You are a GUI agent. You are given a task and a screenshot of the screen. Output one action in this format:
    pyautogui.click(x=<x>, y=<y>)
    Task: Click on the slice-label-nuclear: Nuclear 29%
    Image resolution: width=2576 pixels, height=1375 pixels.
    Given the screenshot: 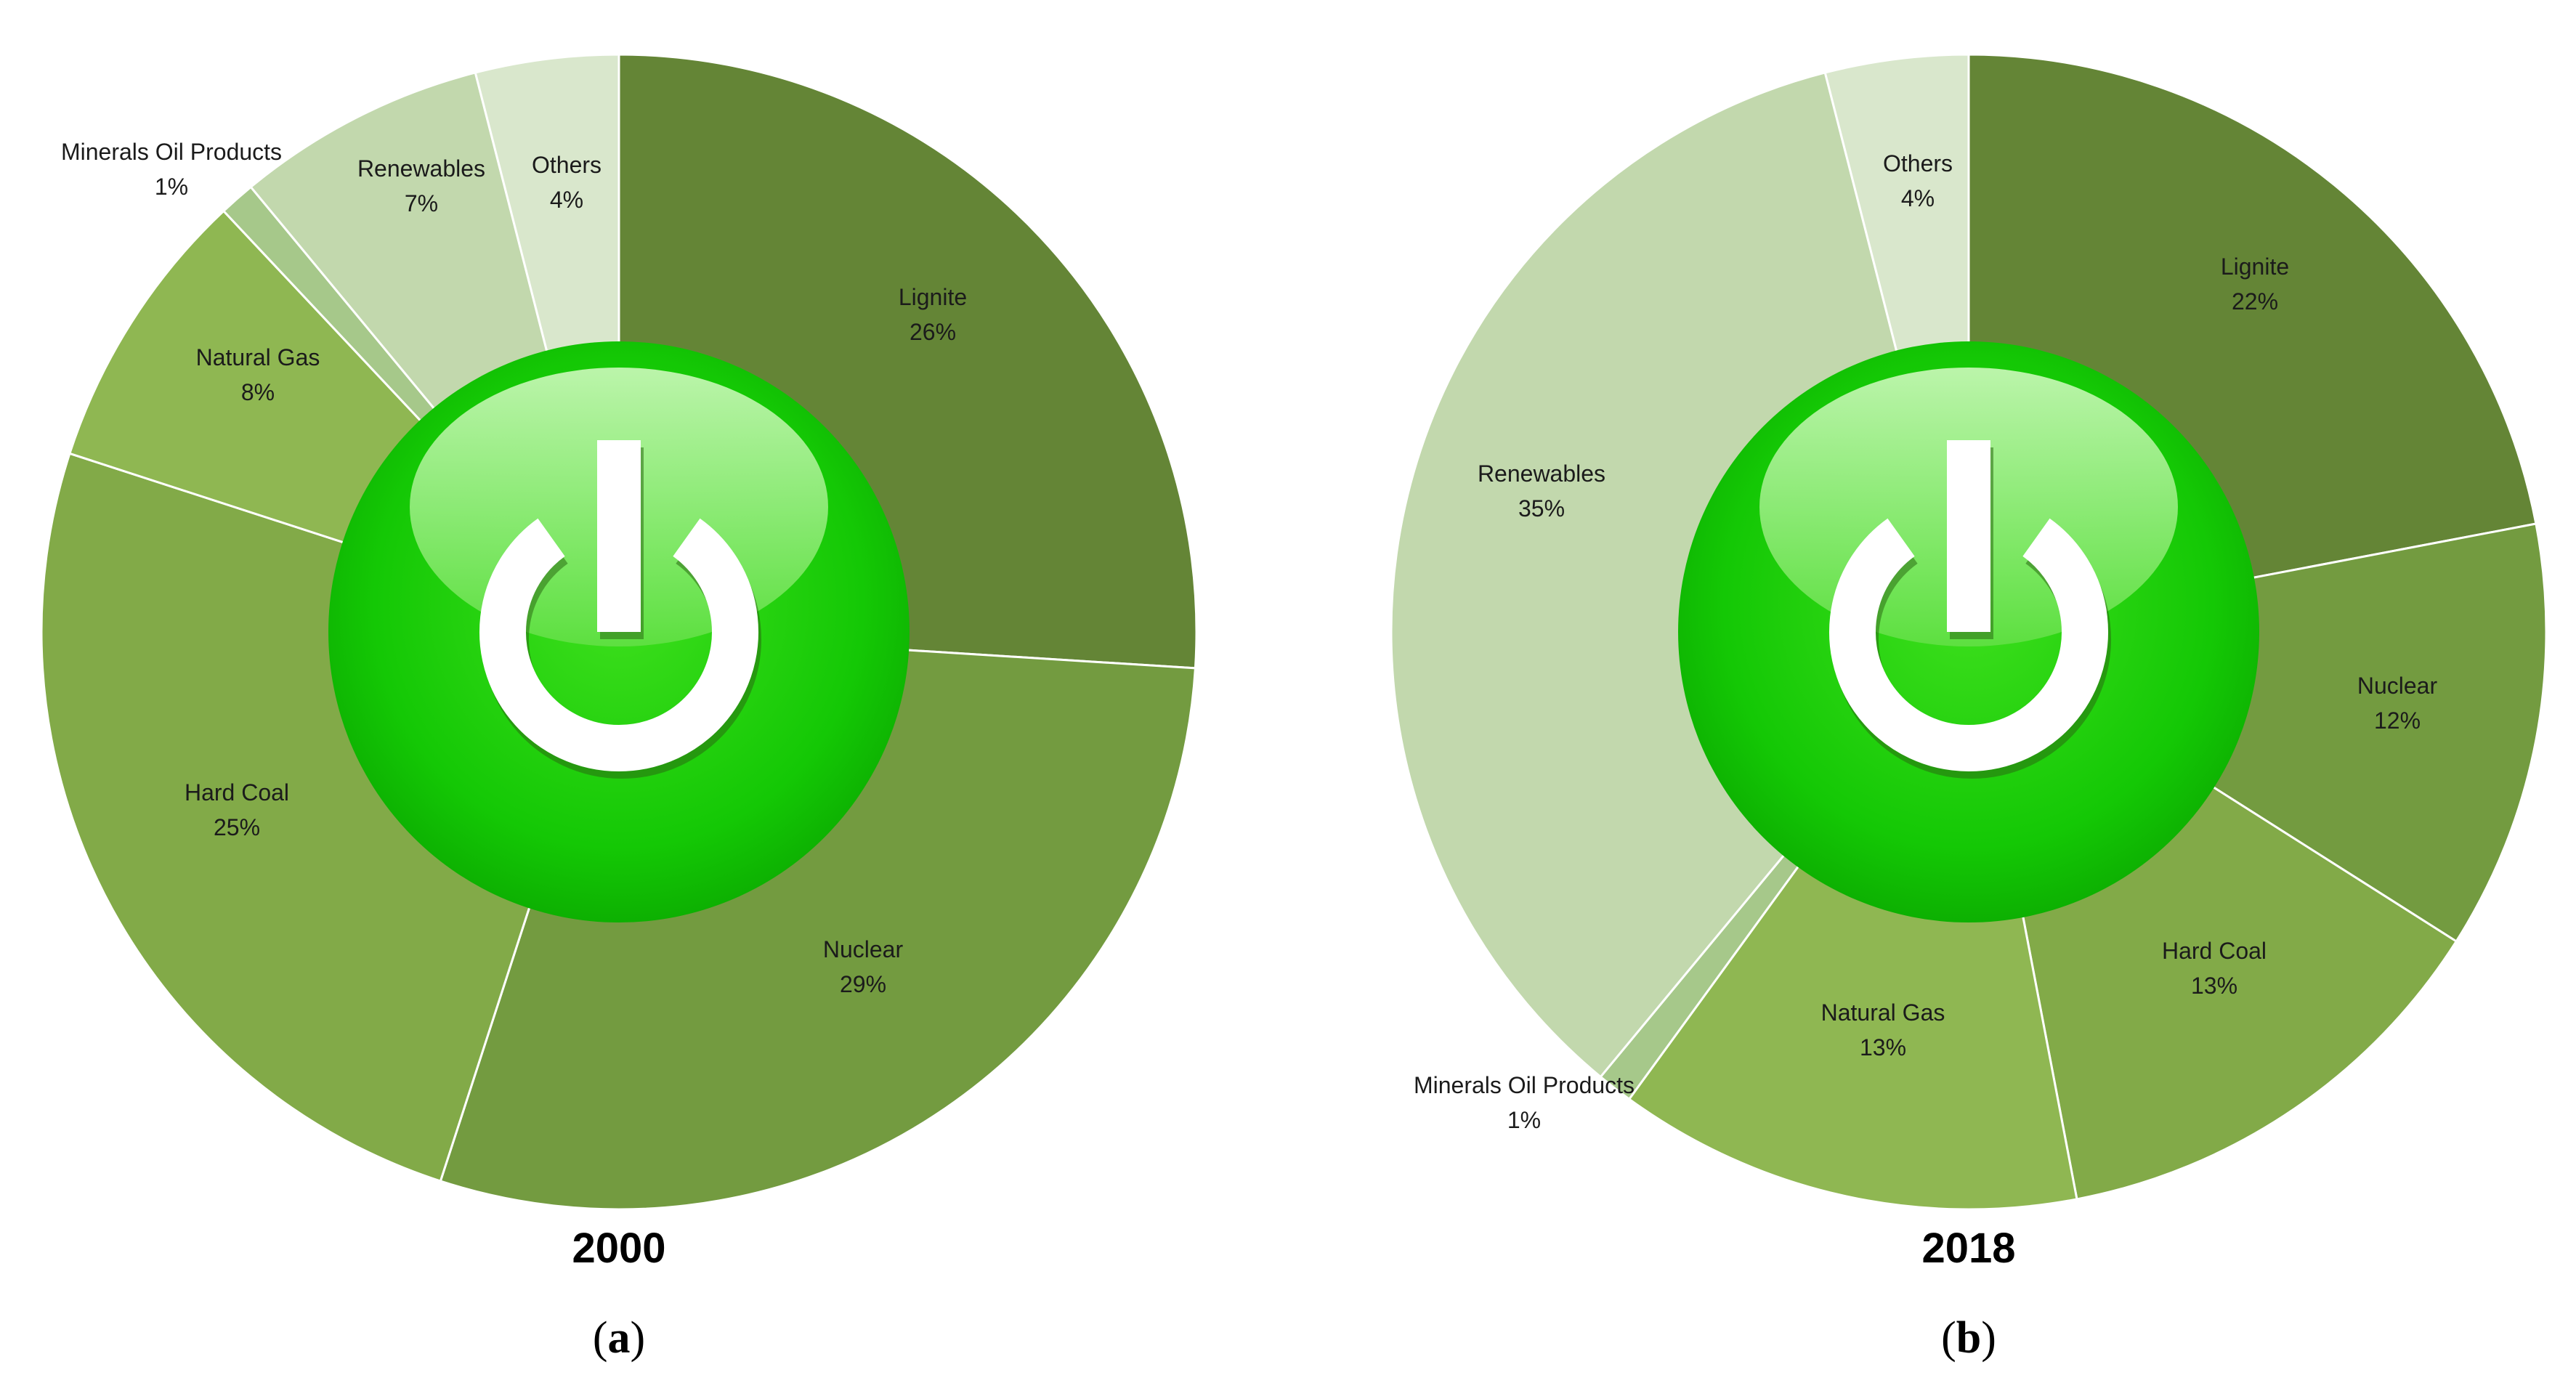 What is the action you would take?
    pyautogui.click(x=863, y=966)
    